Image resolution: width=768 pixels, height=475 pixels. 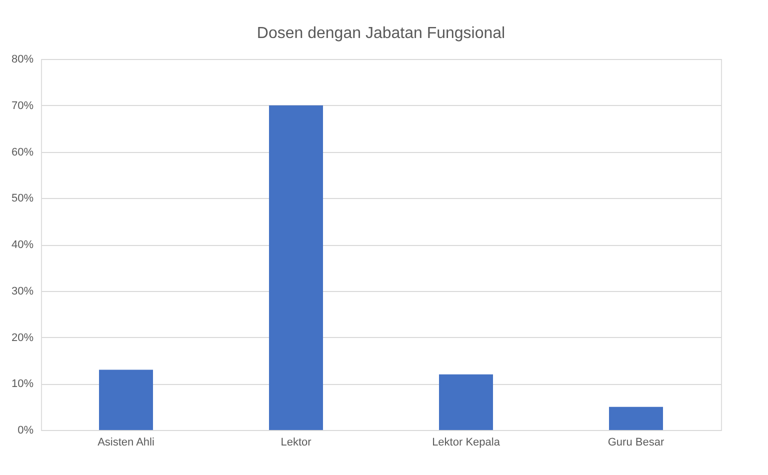 What do you see at coordinates (22, 198) in the screenshot?
I see `y-tick-label: 50%` at bounding box center [22, 198].